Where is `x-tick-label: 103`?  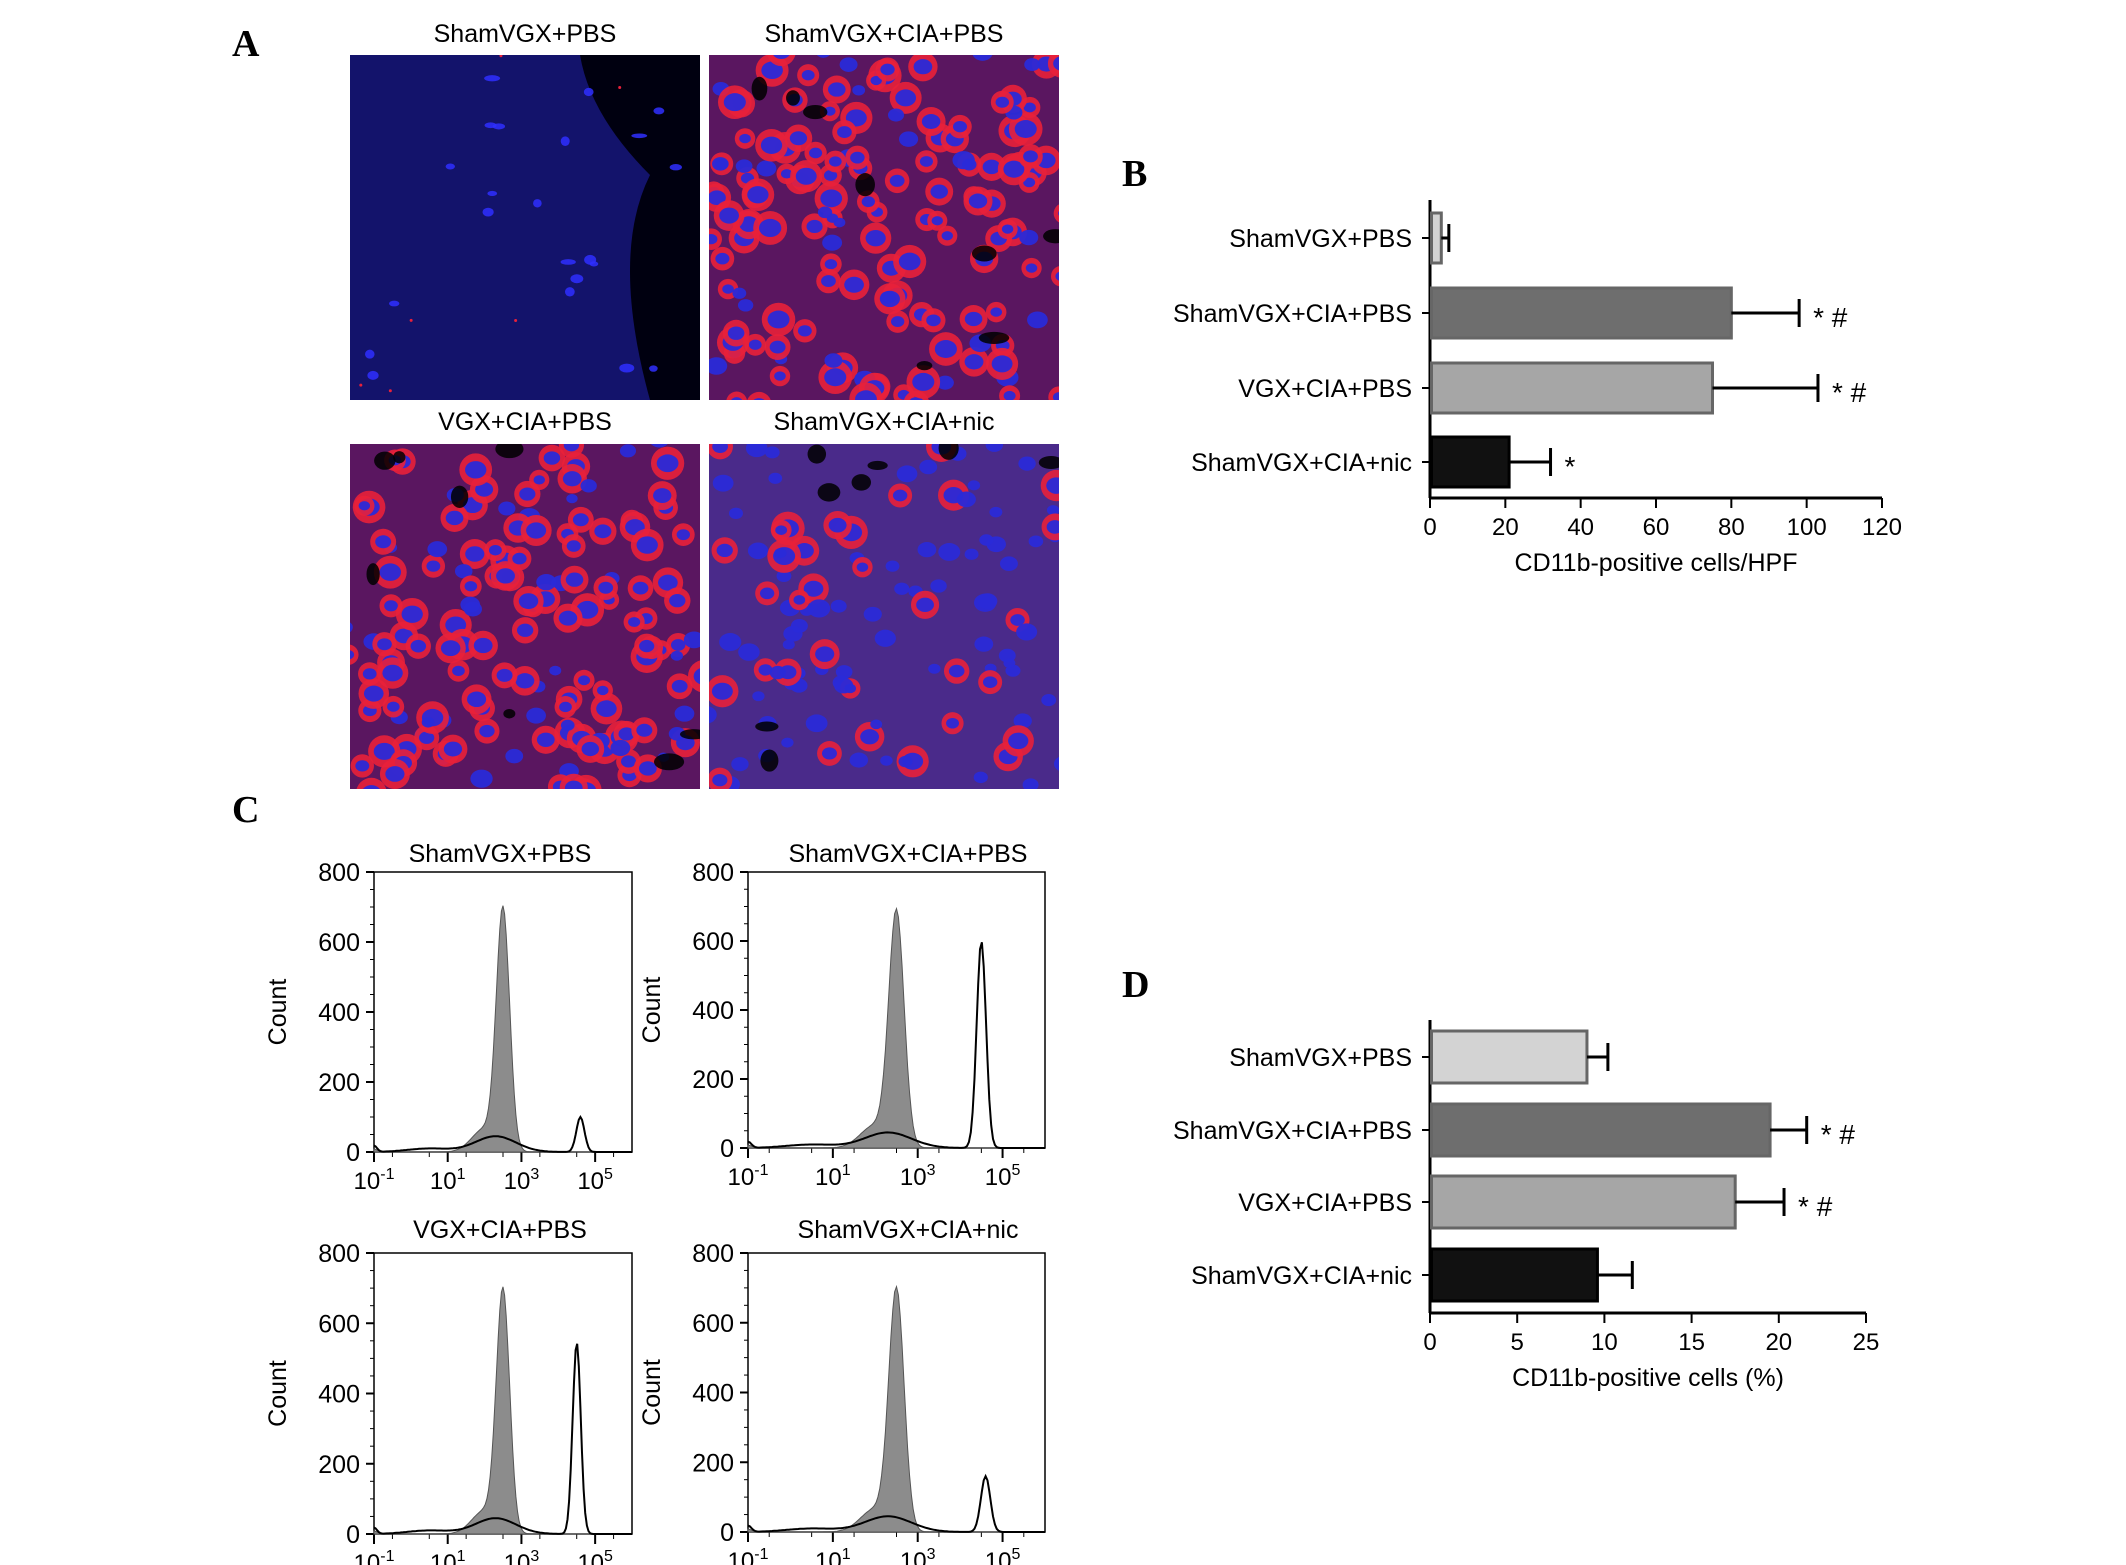
x-tick-label: 103 is located at coordinates (522, 1556).